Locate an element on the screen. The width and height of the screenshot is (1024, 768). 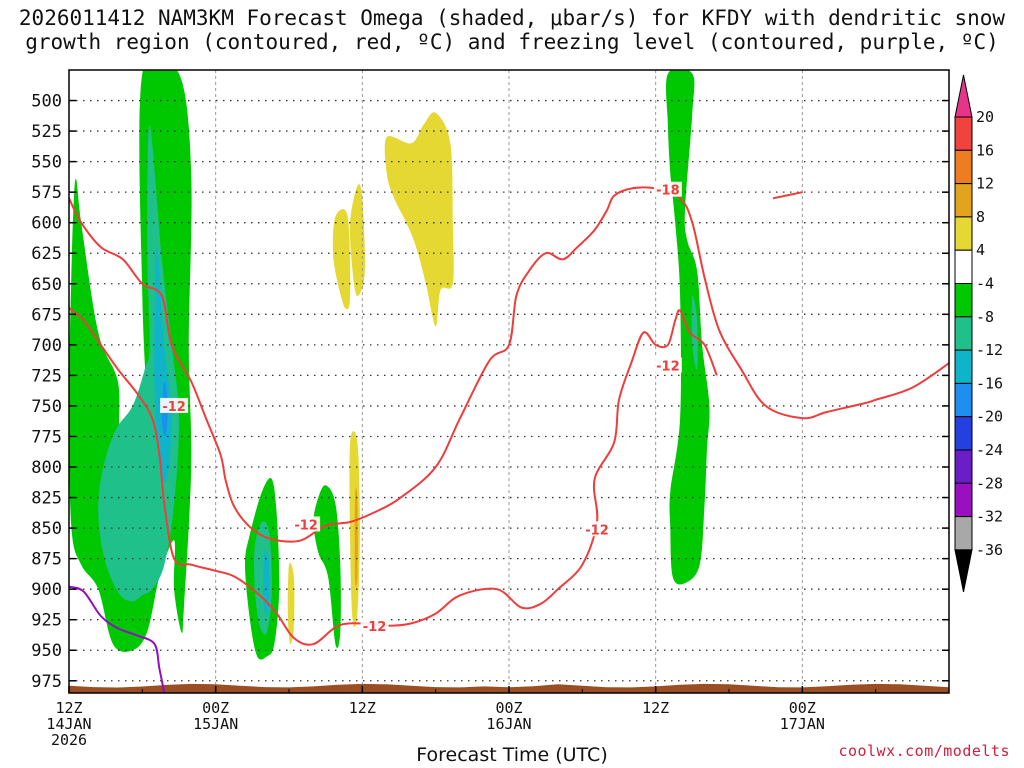
omega-region-yellow-patch-a is located at coordinates (341, 259).